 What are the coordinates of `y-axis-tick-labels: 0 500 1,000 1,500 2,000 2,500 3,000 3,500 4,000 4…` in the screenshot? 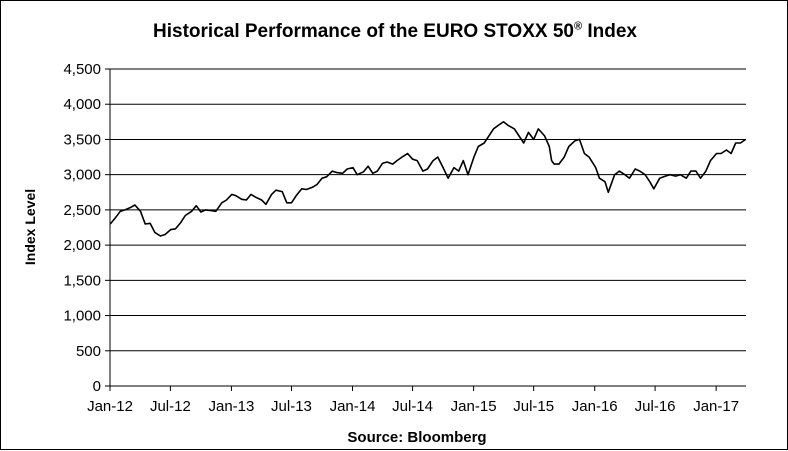 It's located at (86, 228).